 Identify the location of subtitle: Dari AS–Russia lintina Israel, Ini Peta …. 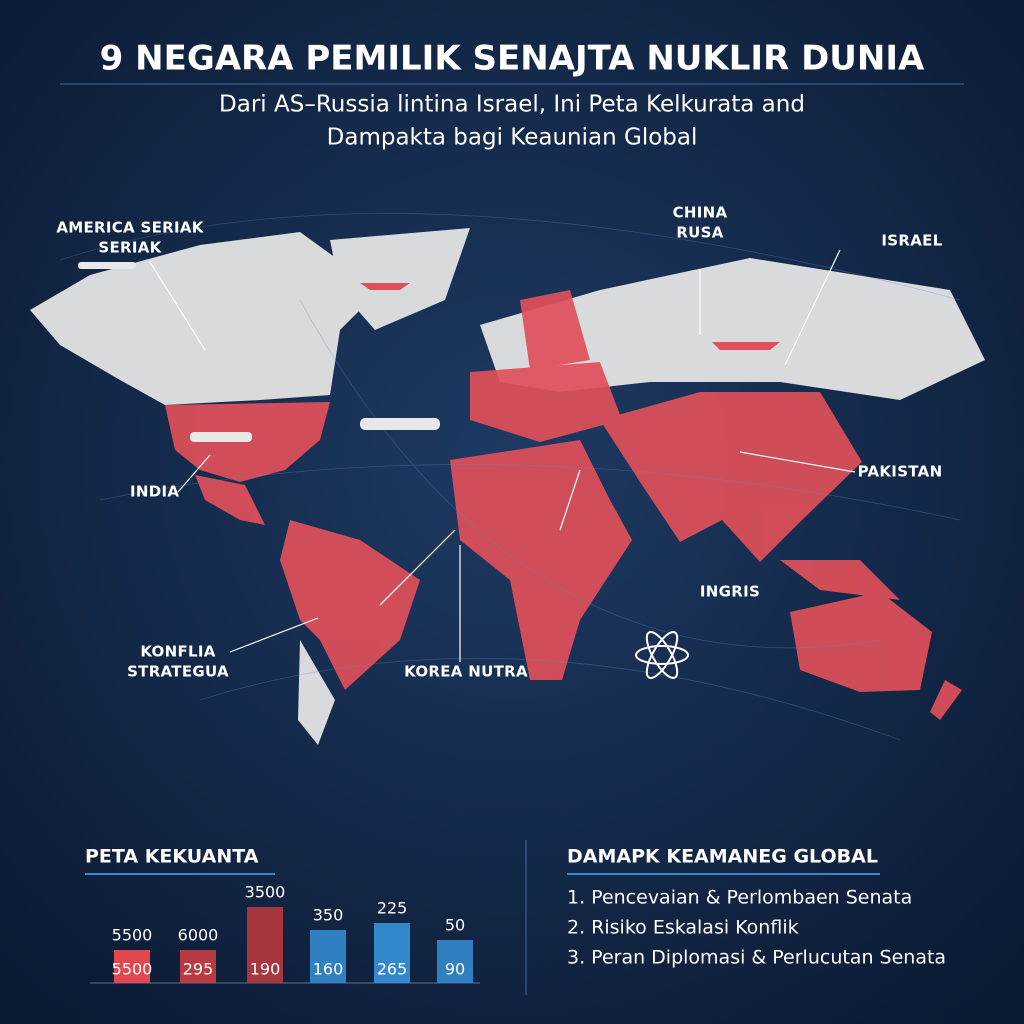
(512, 105).